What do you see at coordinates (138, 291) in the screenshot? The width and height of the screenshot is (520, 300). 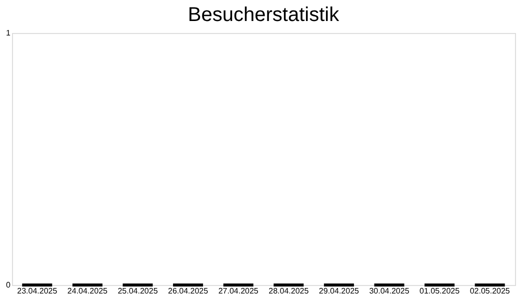 I see `x-tick-label: 25.04.2025` at bounding box center [138, 291].